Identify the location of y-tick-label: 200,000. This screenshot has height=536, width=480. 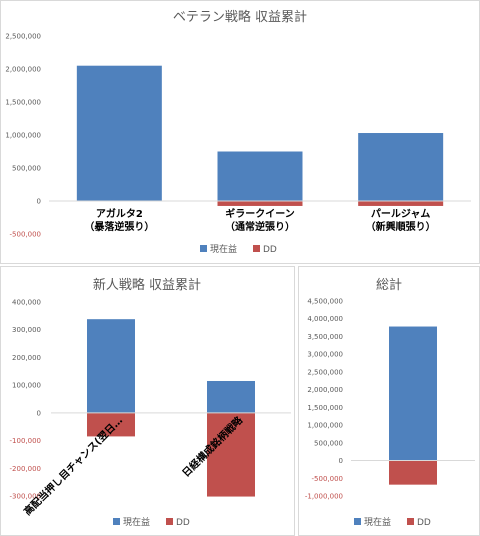
(26, 358).